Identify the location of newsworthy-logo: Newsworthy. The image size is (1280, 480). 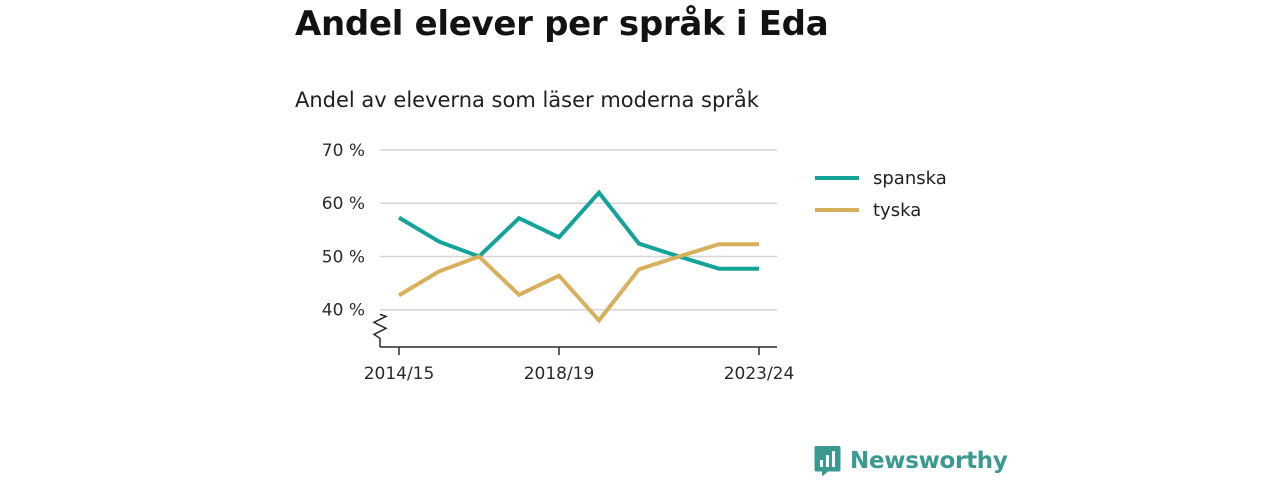
(911, 461).